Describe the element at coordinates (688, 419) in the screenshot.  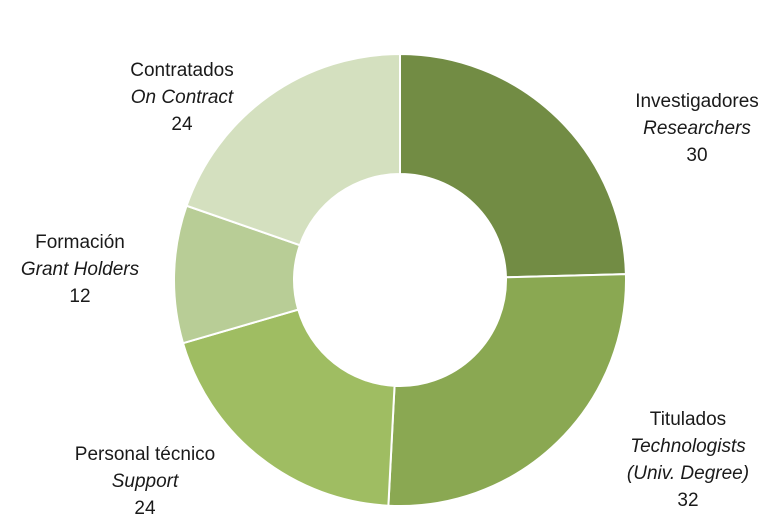
I see `slice-label-es: Titulados` at that location.